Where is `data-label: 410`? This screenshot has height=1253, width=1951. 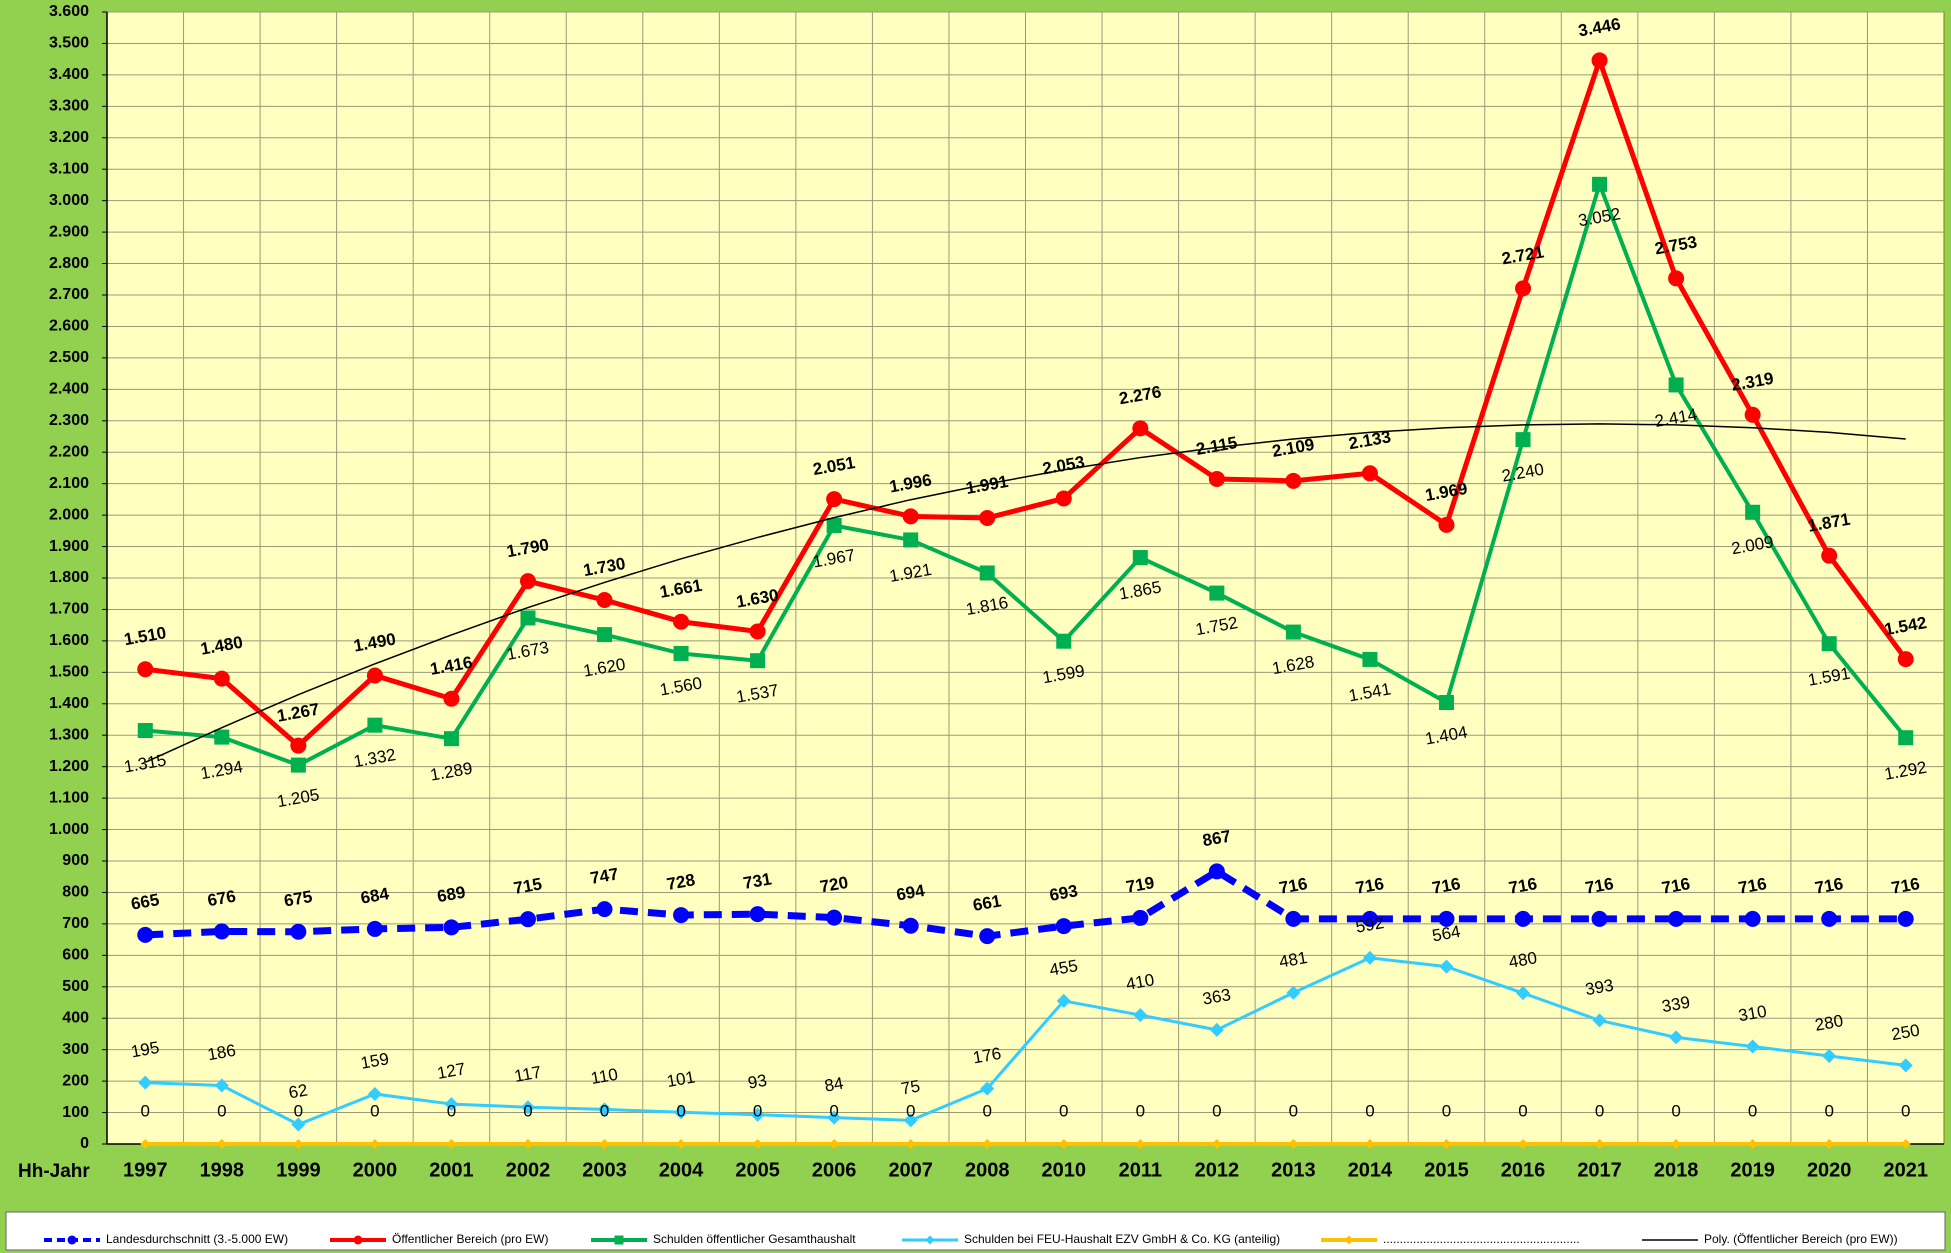 data-label: 410 is located at coordinates (1140, 982).